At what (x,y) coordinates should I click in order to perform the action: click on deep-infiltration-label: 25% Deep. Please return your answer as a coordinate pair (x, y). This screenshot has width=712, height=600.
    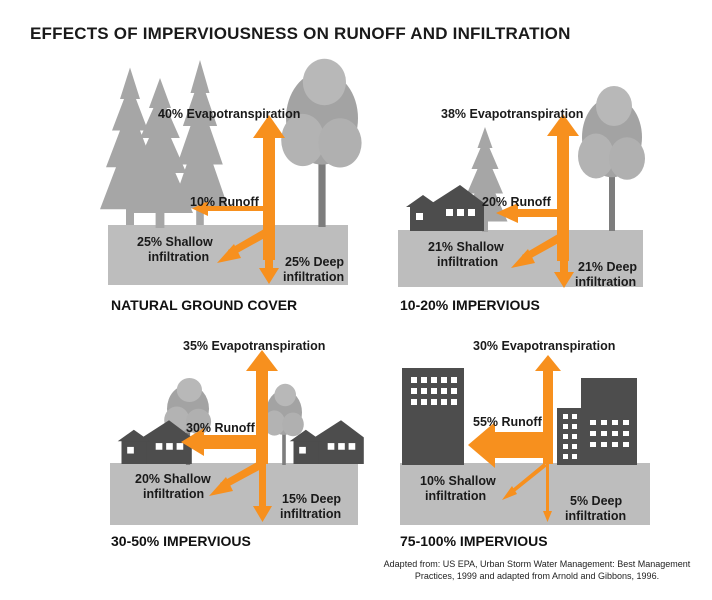
    Looking at the image, I should click on (314, 262).